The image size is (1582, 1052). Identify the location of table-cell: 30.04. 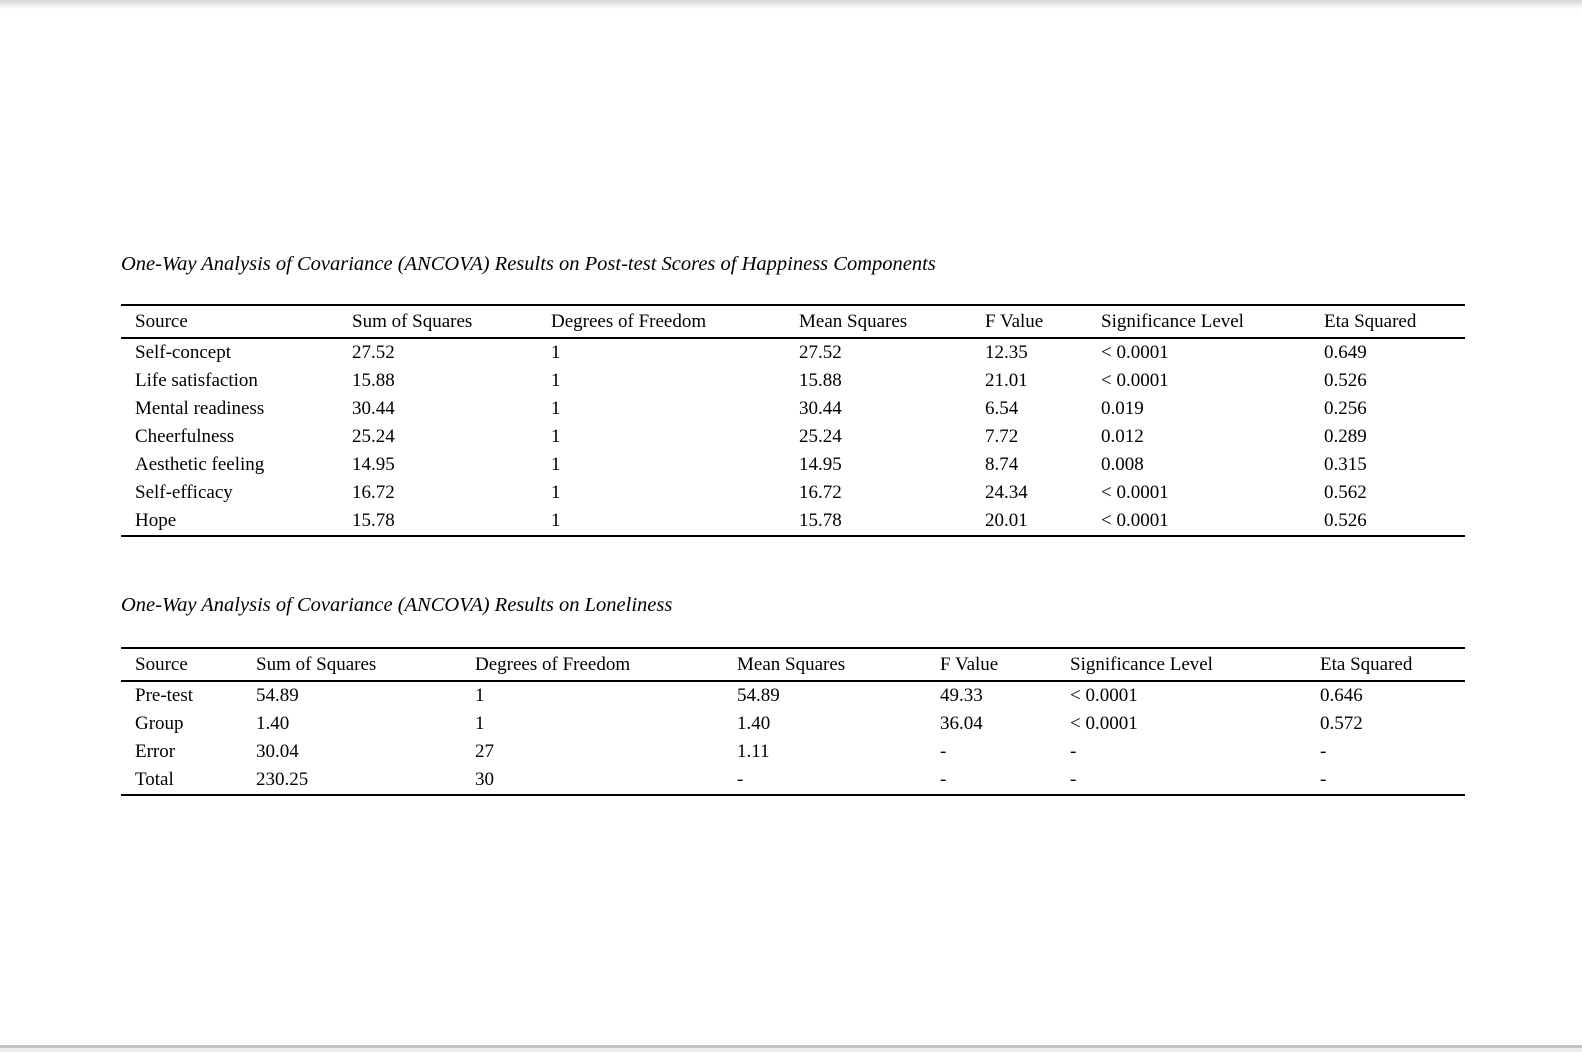
(277, 751).